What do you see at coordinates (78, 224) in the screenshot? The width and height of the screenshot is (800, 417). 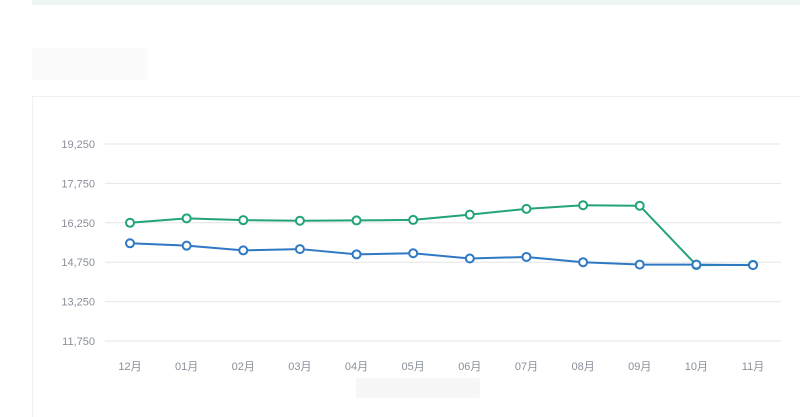 I see `y-tick-label: 16,250` at bounding box center [78, 224].